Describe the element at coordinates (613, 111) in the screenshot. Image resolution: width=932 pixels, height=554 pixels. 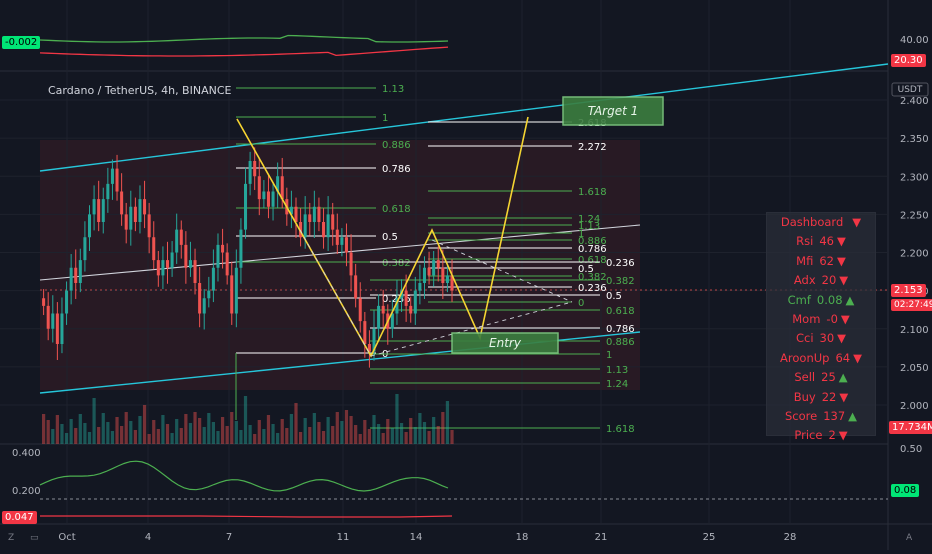
I see `target-box` at that location.